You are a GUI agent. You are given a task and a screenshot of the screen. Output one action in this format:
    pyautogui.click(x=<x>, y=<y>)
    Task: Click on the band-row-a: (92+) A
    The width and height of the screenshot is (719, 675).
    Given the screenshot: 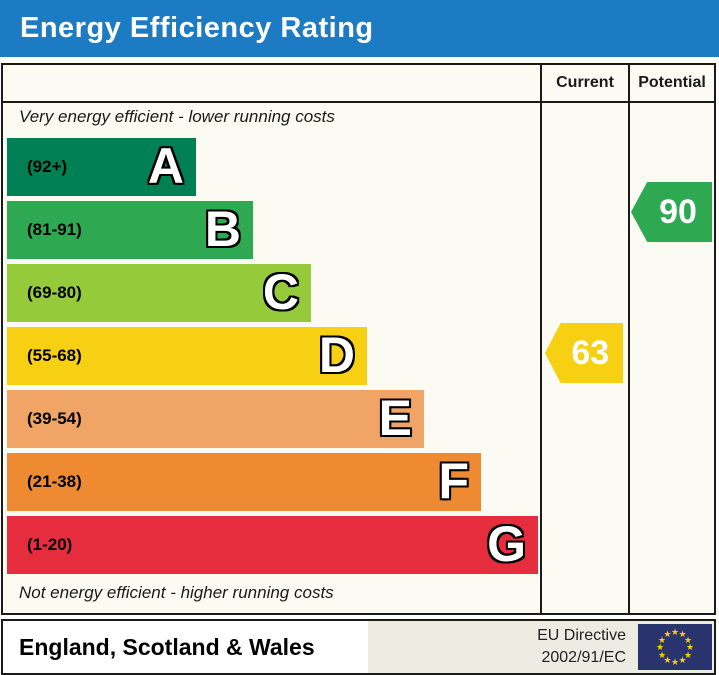 What is the action you would take?
    pyautogui.click(x=271, y=167)
    